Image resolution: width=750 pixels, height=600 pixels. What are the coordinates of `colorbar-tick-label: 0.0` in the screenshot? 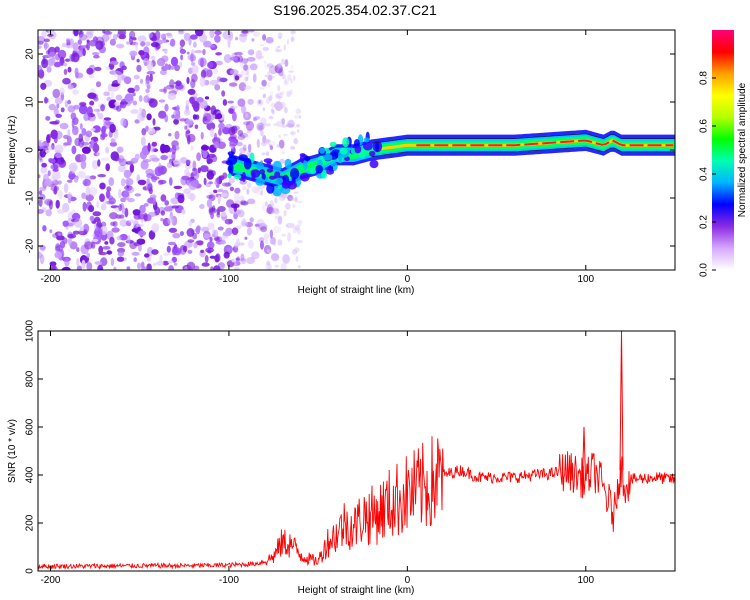 It's located at (704, 270).